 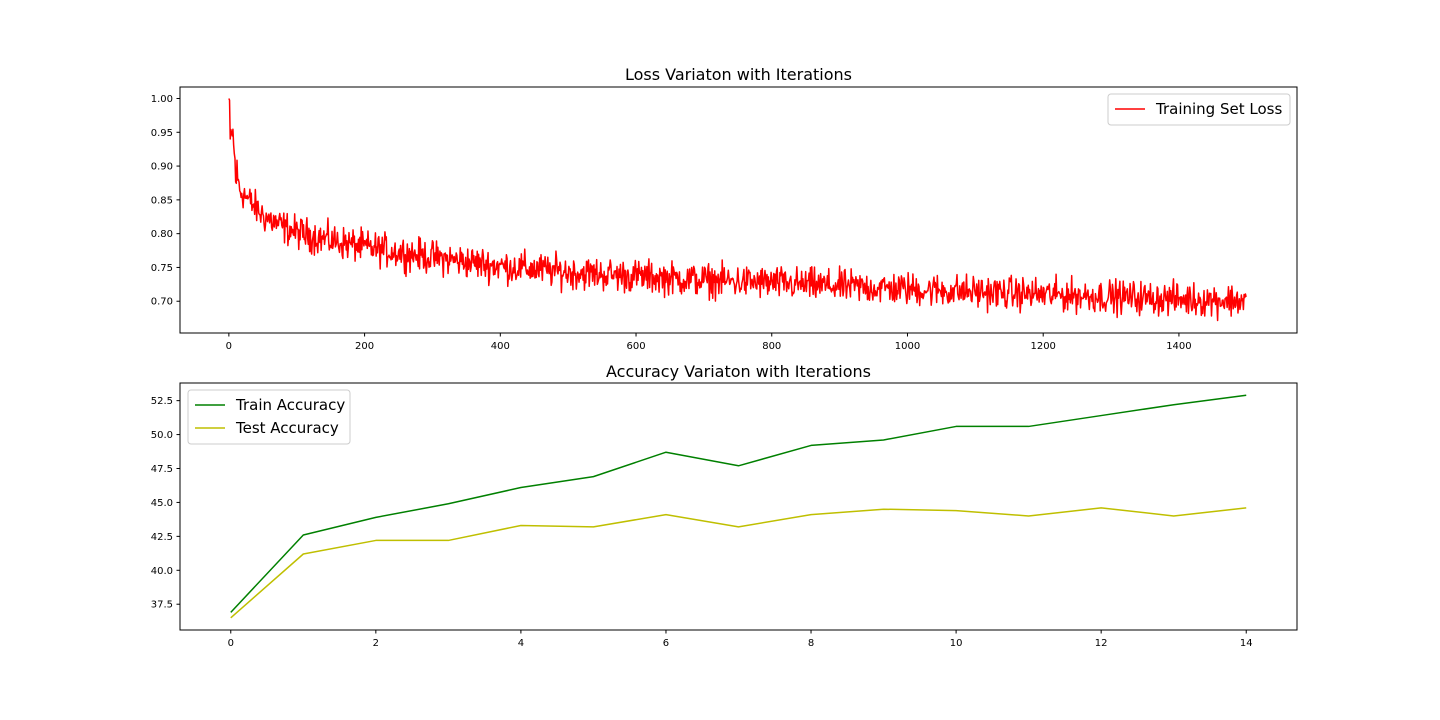 I want to click on chart-title: Loss Variaton with Iterations, so click(x=738, y=74).